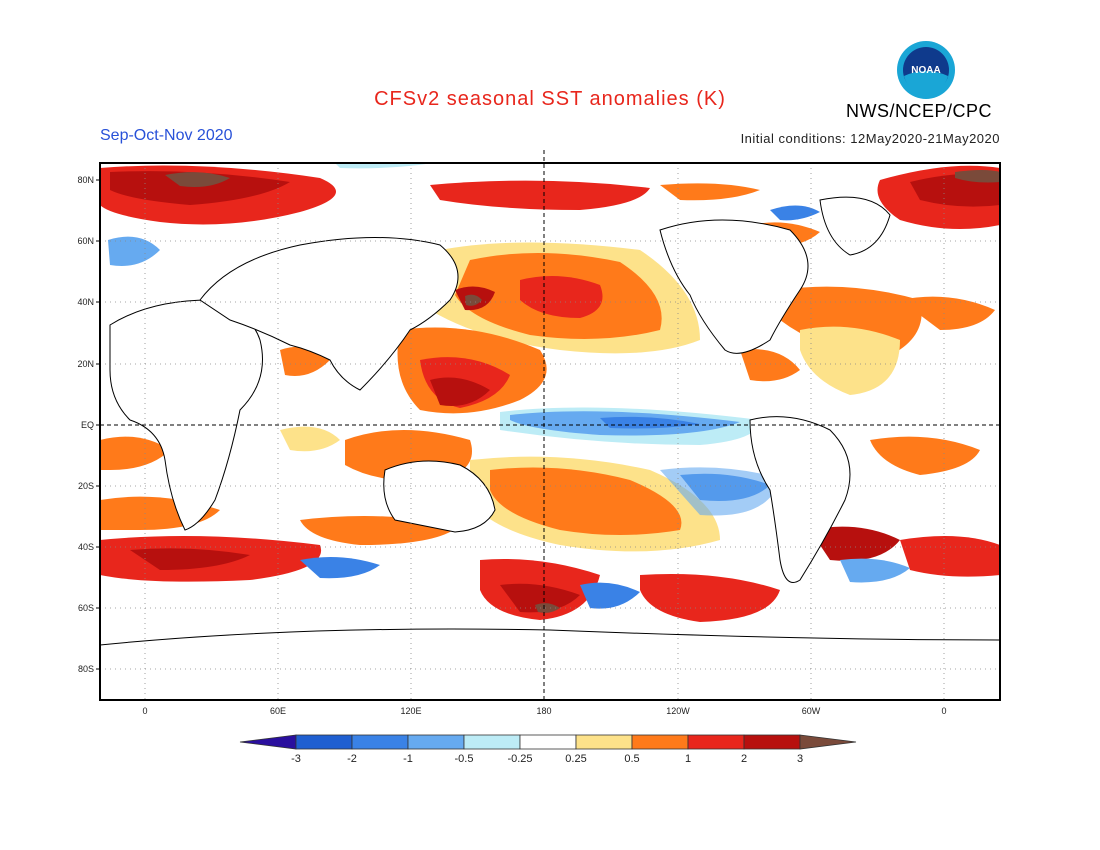 Image resolution: width=1100 pixels, height=850 pixels. What do you see at coordinates (329, 314) in the screenshot?
I see `eurasia-outline` at bounding box center [329, 314].